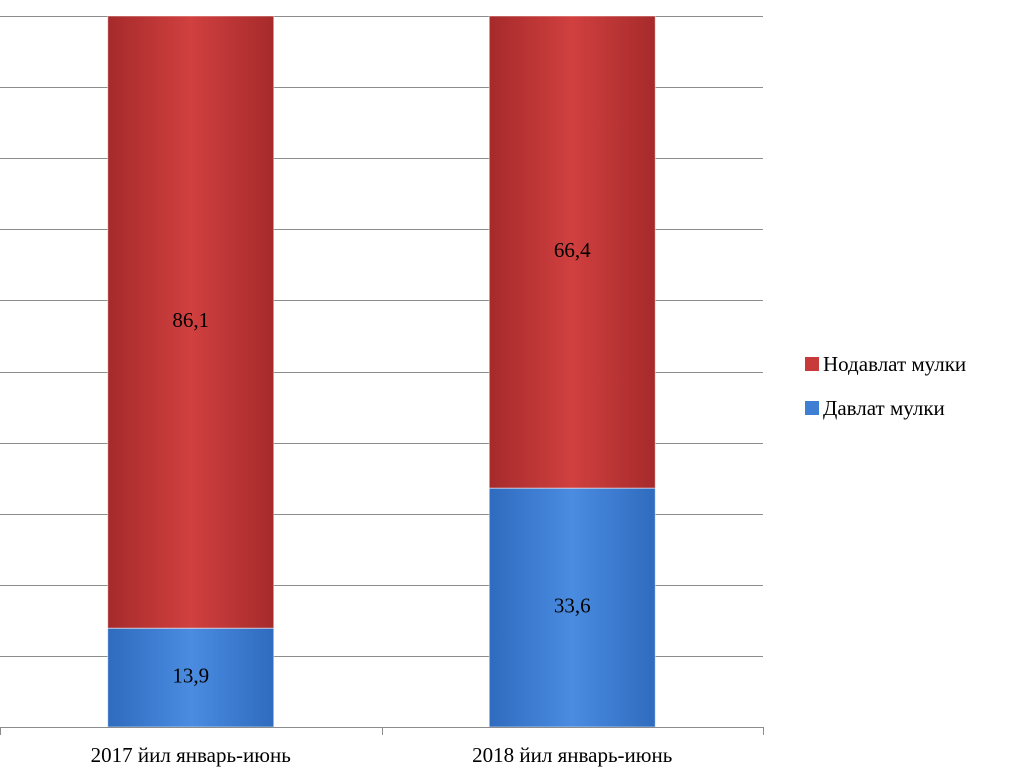  I want to click on legend-item-nodavlat: Нодавлат мулки, so click(885, 364).